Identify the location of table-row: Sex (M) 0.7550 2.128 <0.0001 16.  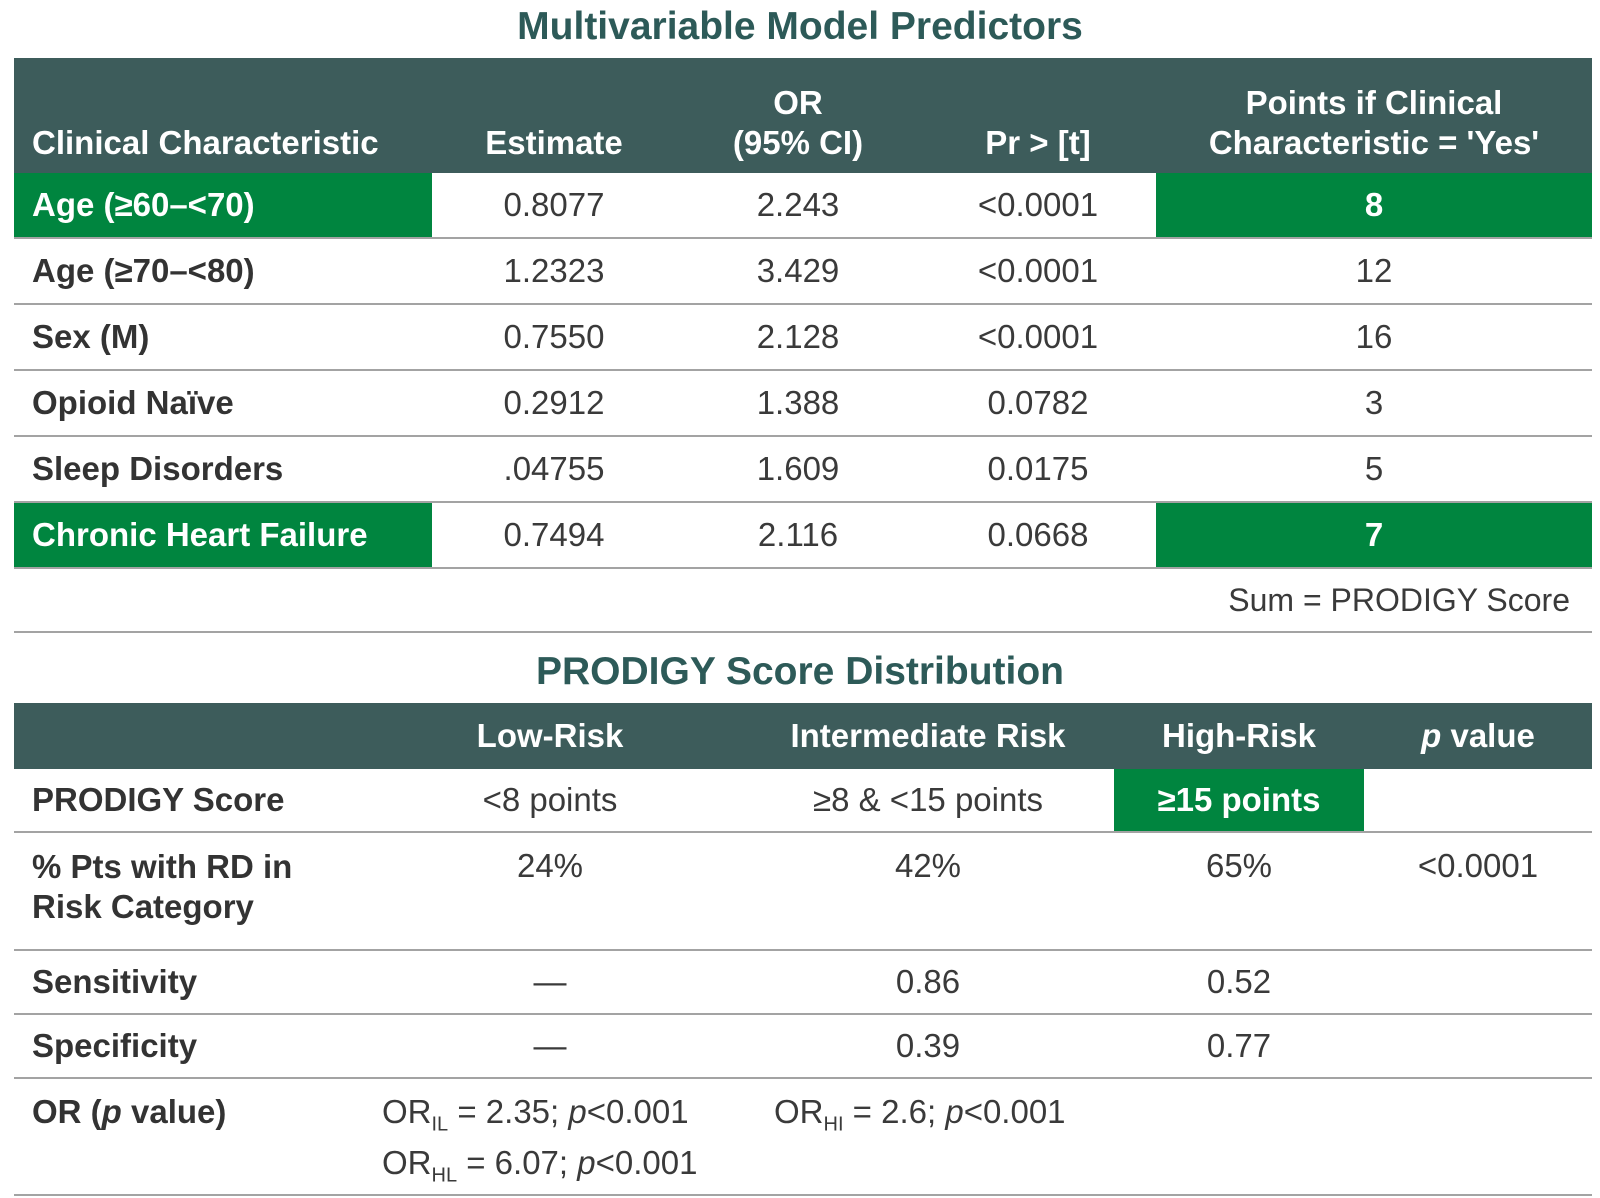
(803, 337).